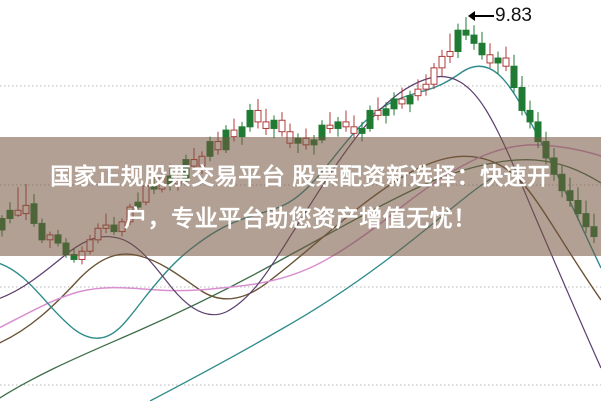 This screenshot has width=601, height=401. I want to click on promo-text-line-1: 国家正规股票交易平台 股票配资新选择：快速开, so click(300, 175).